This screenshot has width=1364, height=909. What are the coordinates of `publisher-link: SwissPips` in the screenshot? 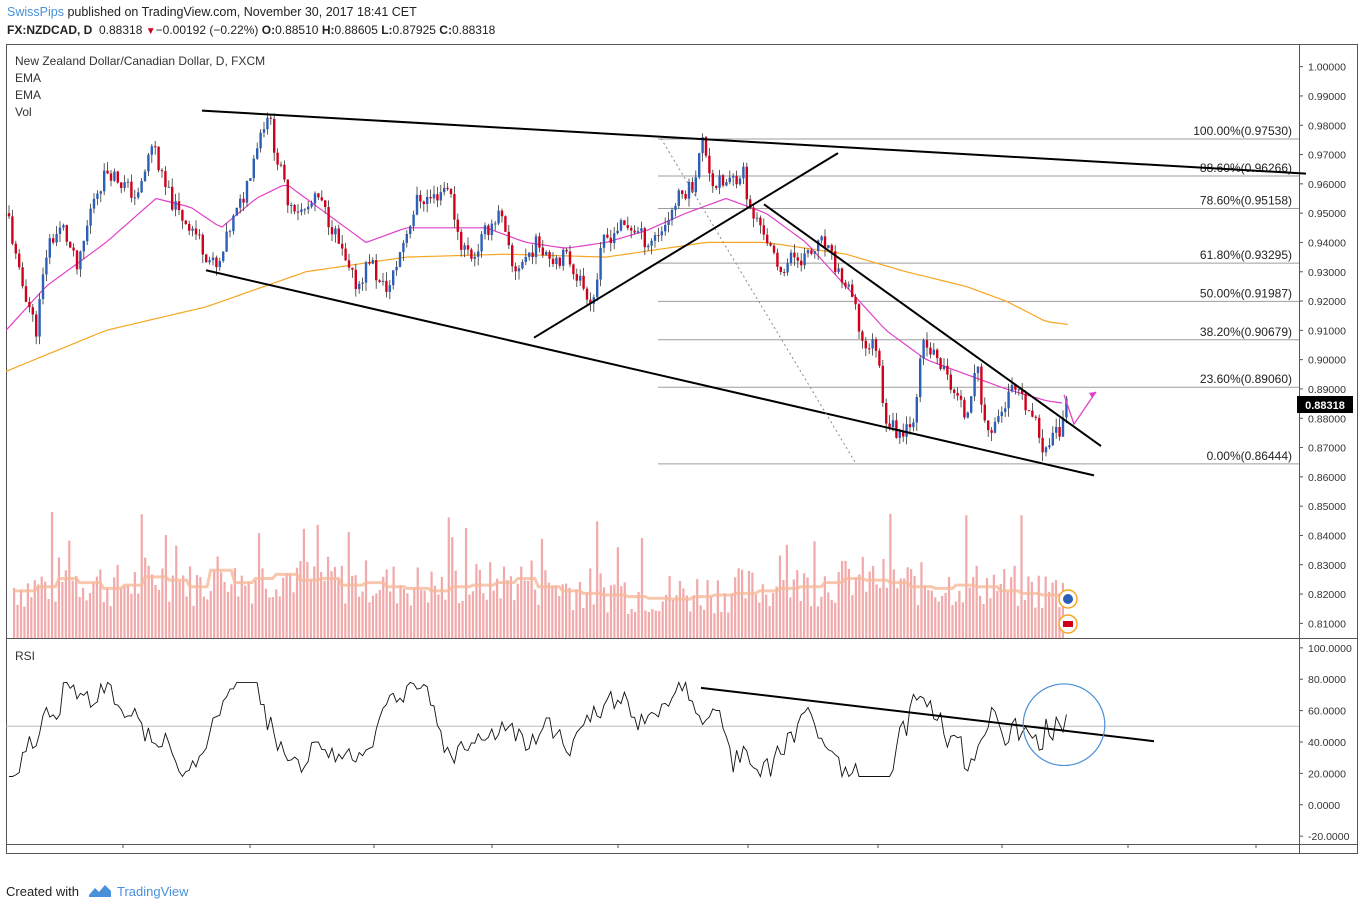 It's located at (35, 12).